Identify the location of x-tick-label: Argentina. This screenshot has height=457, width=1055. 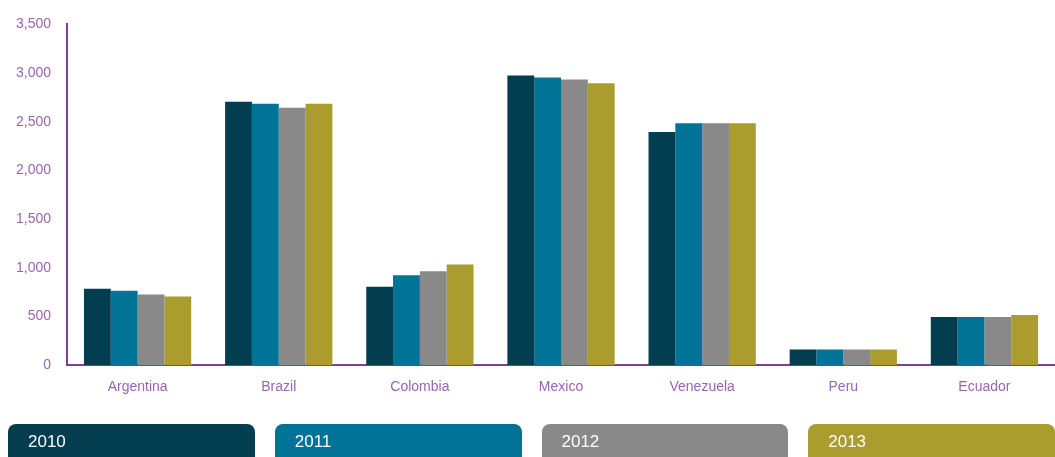
(137, 386).